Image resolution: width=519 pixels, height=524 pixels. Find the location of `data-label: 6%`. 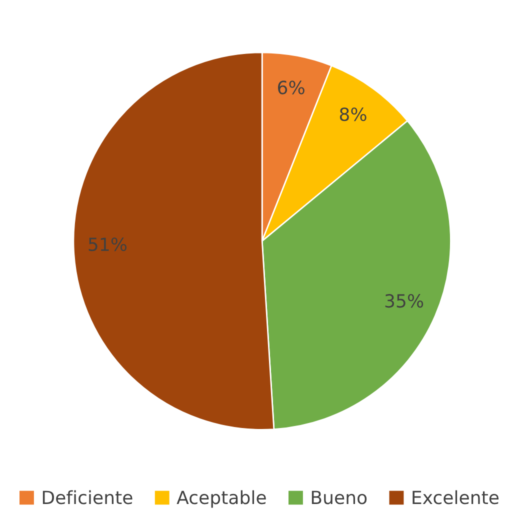

data-label: 6% is located at coordinates (291, 87).